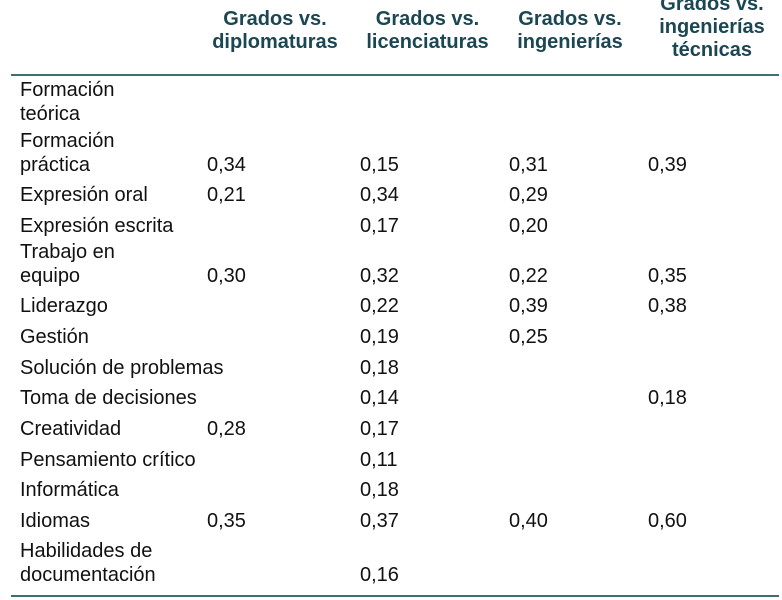 This screenshot has width=782, height=600. What do you see at coordinates (379, 337) in the screenshot?
I see `cell-value: 0,19` at bounding box center [379, 337].